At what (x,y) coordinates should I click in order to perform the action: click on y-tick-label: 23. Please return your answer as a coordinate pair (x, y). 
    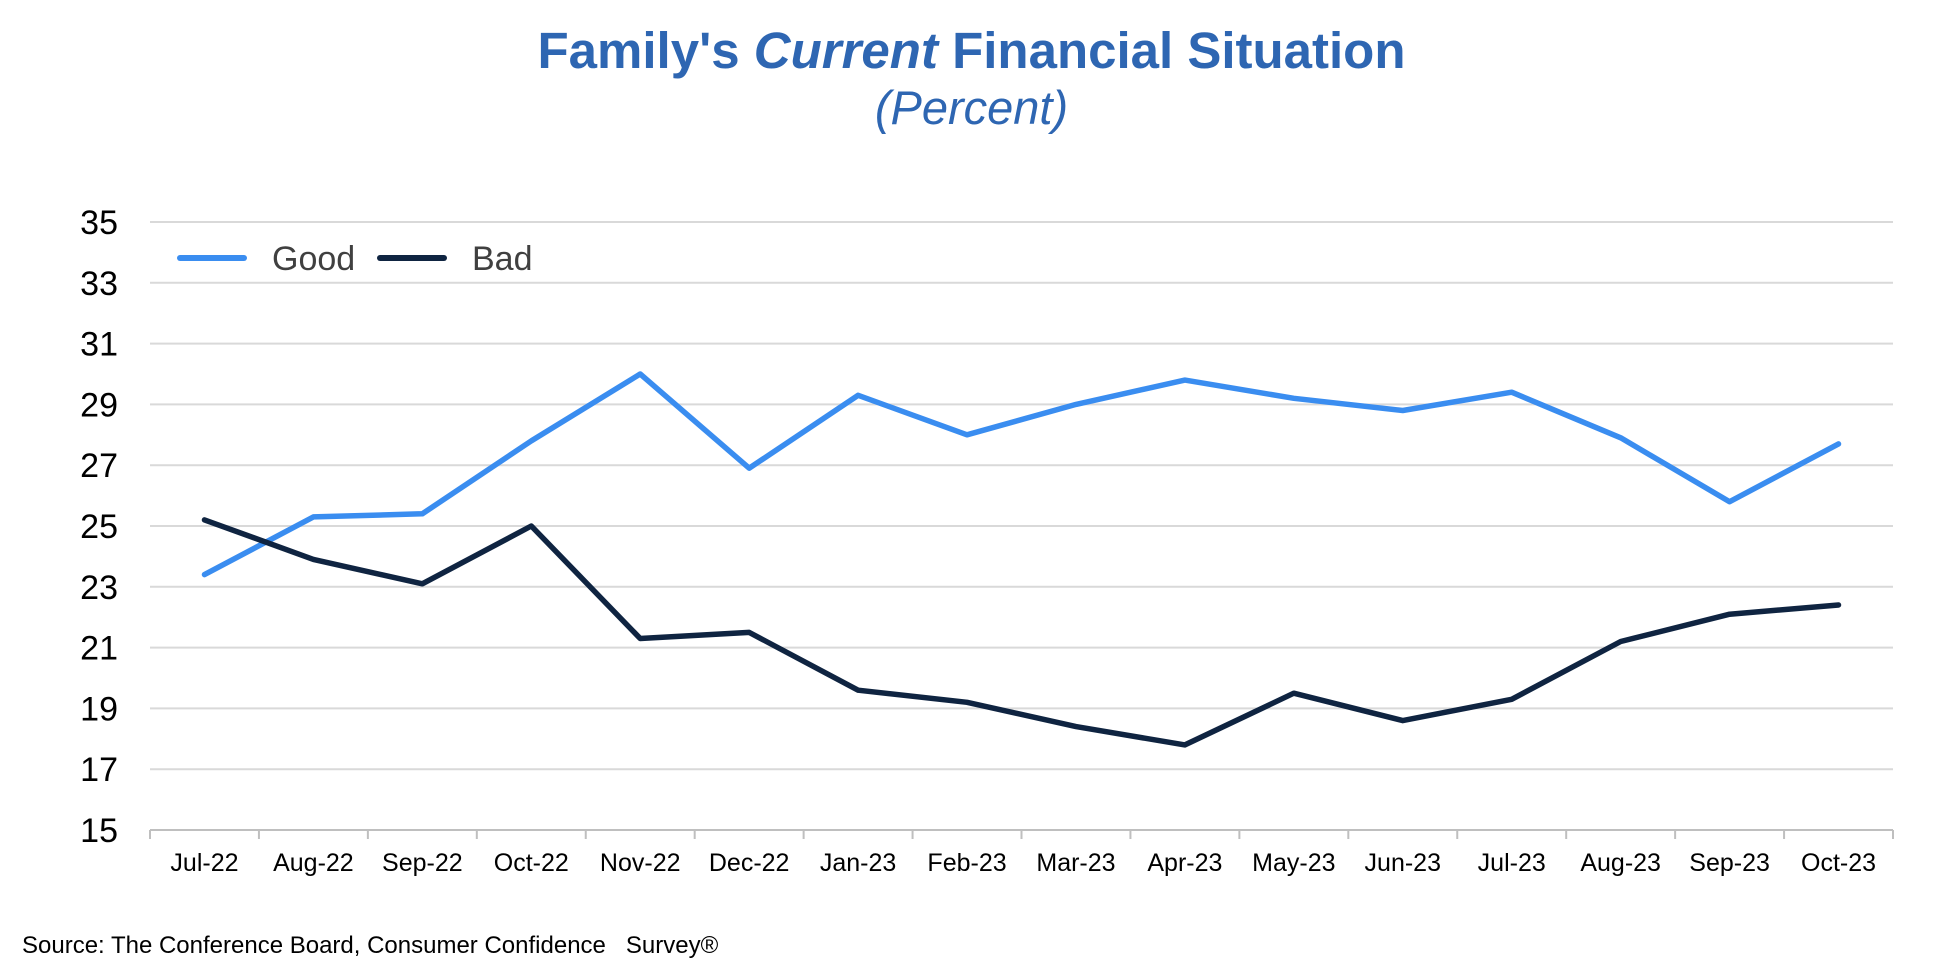
    Looking at the image, I should click on (99, 588).